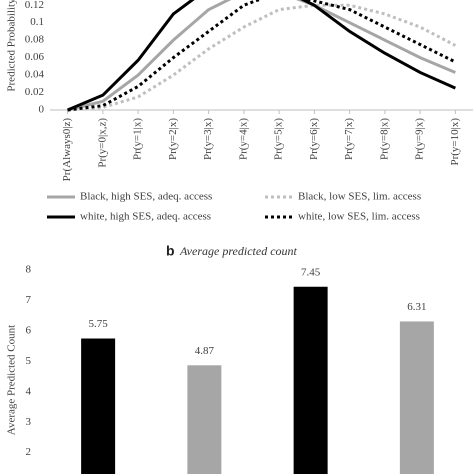 The image size is (474, 474). I want to click on y-tick-label: 0.02, so click(34, 92).